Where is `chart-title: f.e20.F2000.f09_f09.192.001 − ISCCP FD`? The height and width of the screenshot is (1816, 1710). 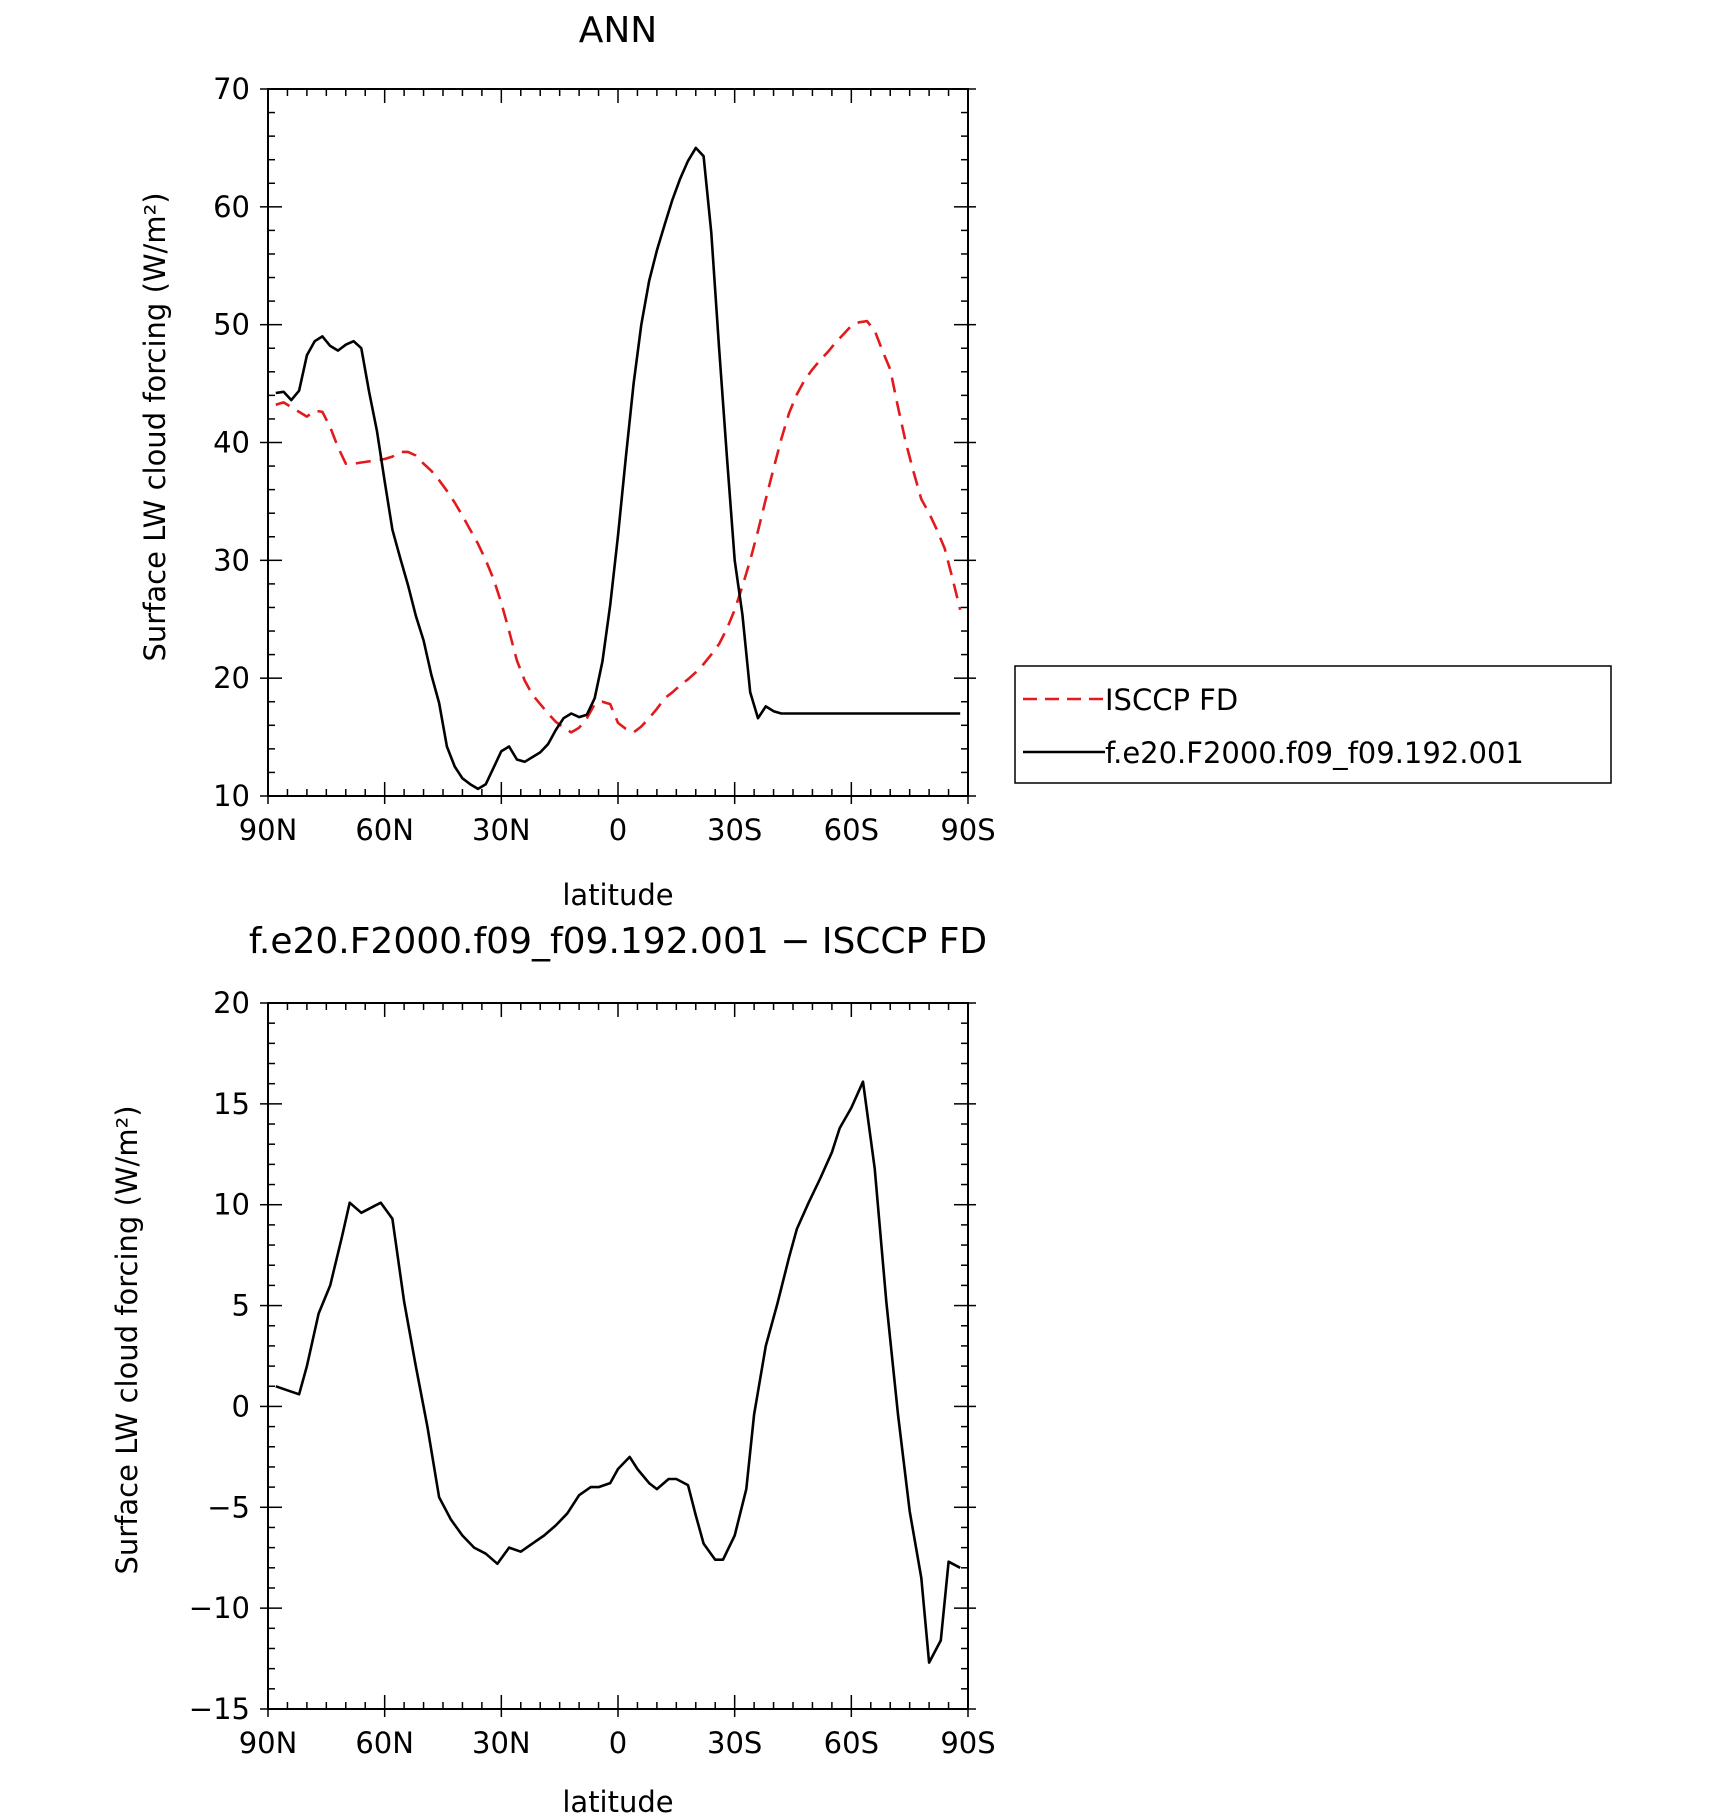
chart-title: f.e20.F2000.f09_f09.192.001 − ISCCP FD is located at coordinates (618, 941).